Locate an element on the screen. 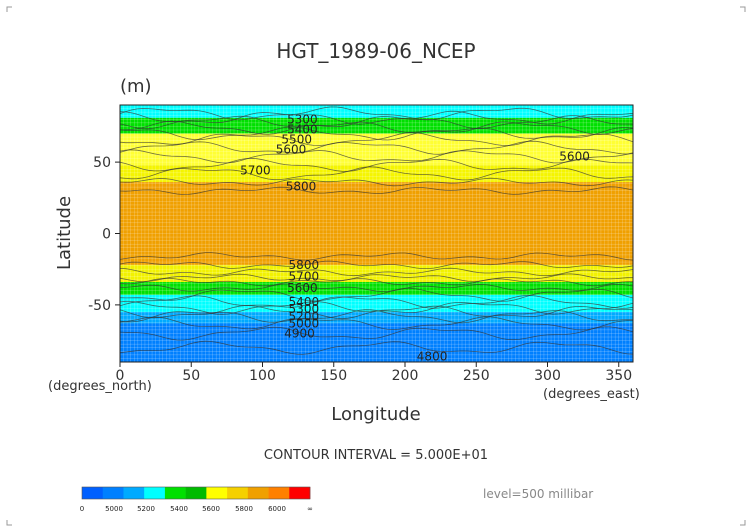 Image resolution: width=752 pixels, height=532 pixels. y-axis-label: Latitude is located at coordinates (64, 233).